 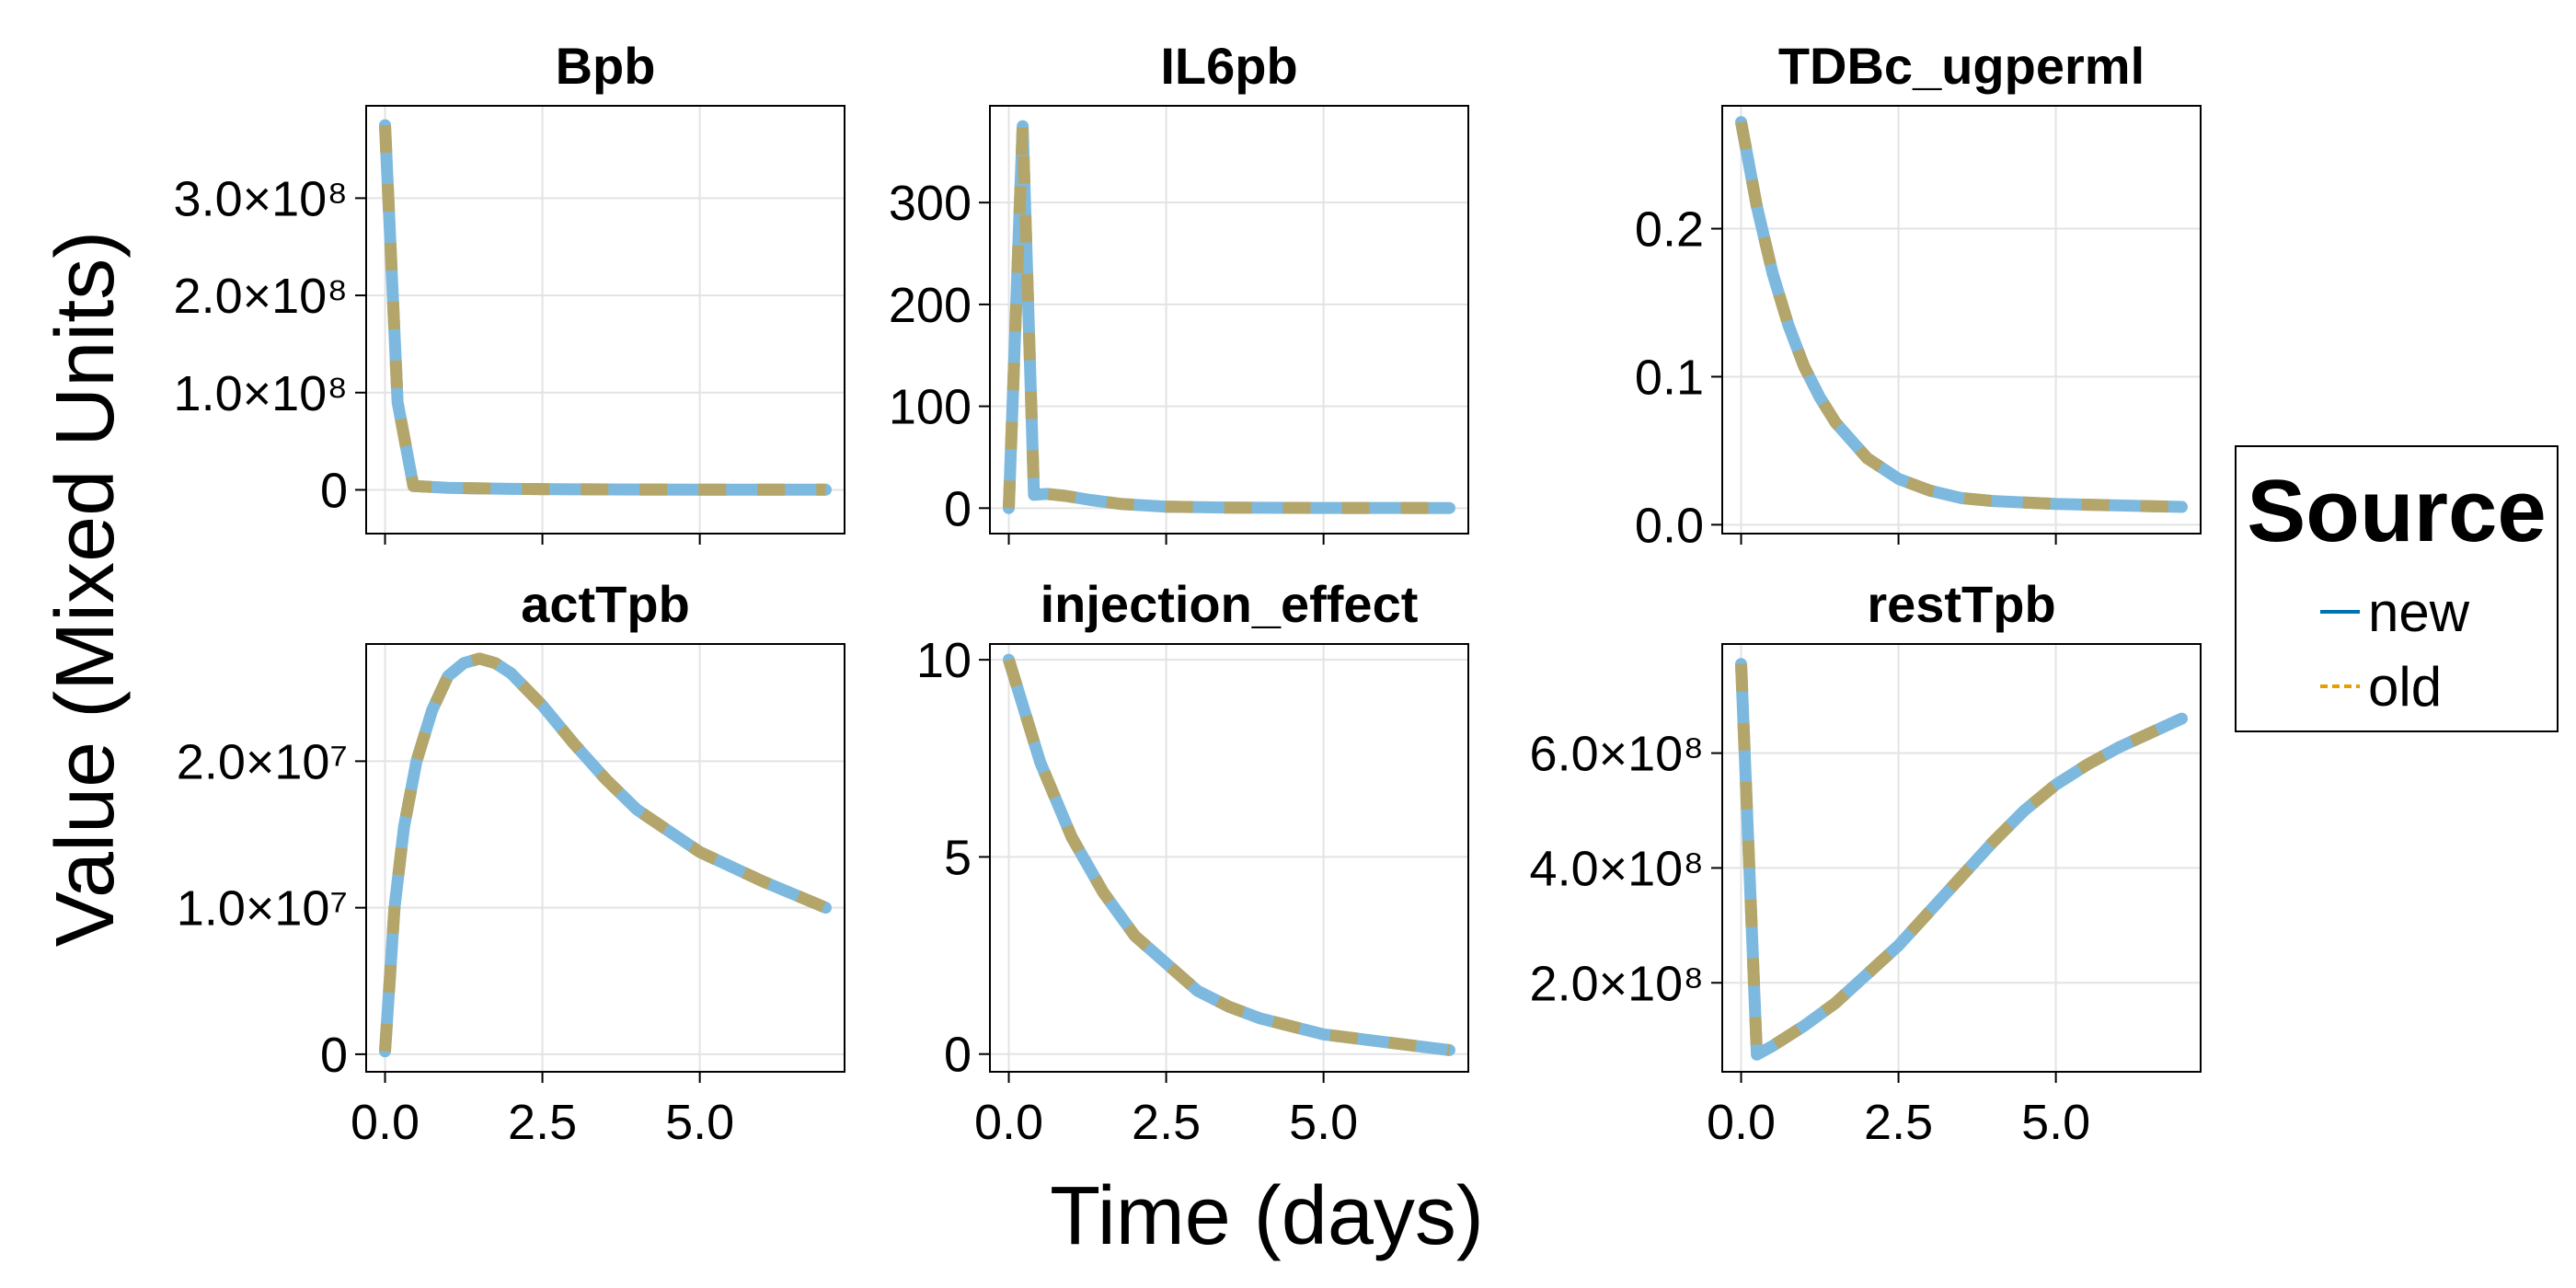 What do you see at coordinates (2405, 687) in the screenshot?
I see `legend-label-old: old` at bounding box center [2405, 687].